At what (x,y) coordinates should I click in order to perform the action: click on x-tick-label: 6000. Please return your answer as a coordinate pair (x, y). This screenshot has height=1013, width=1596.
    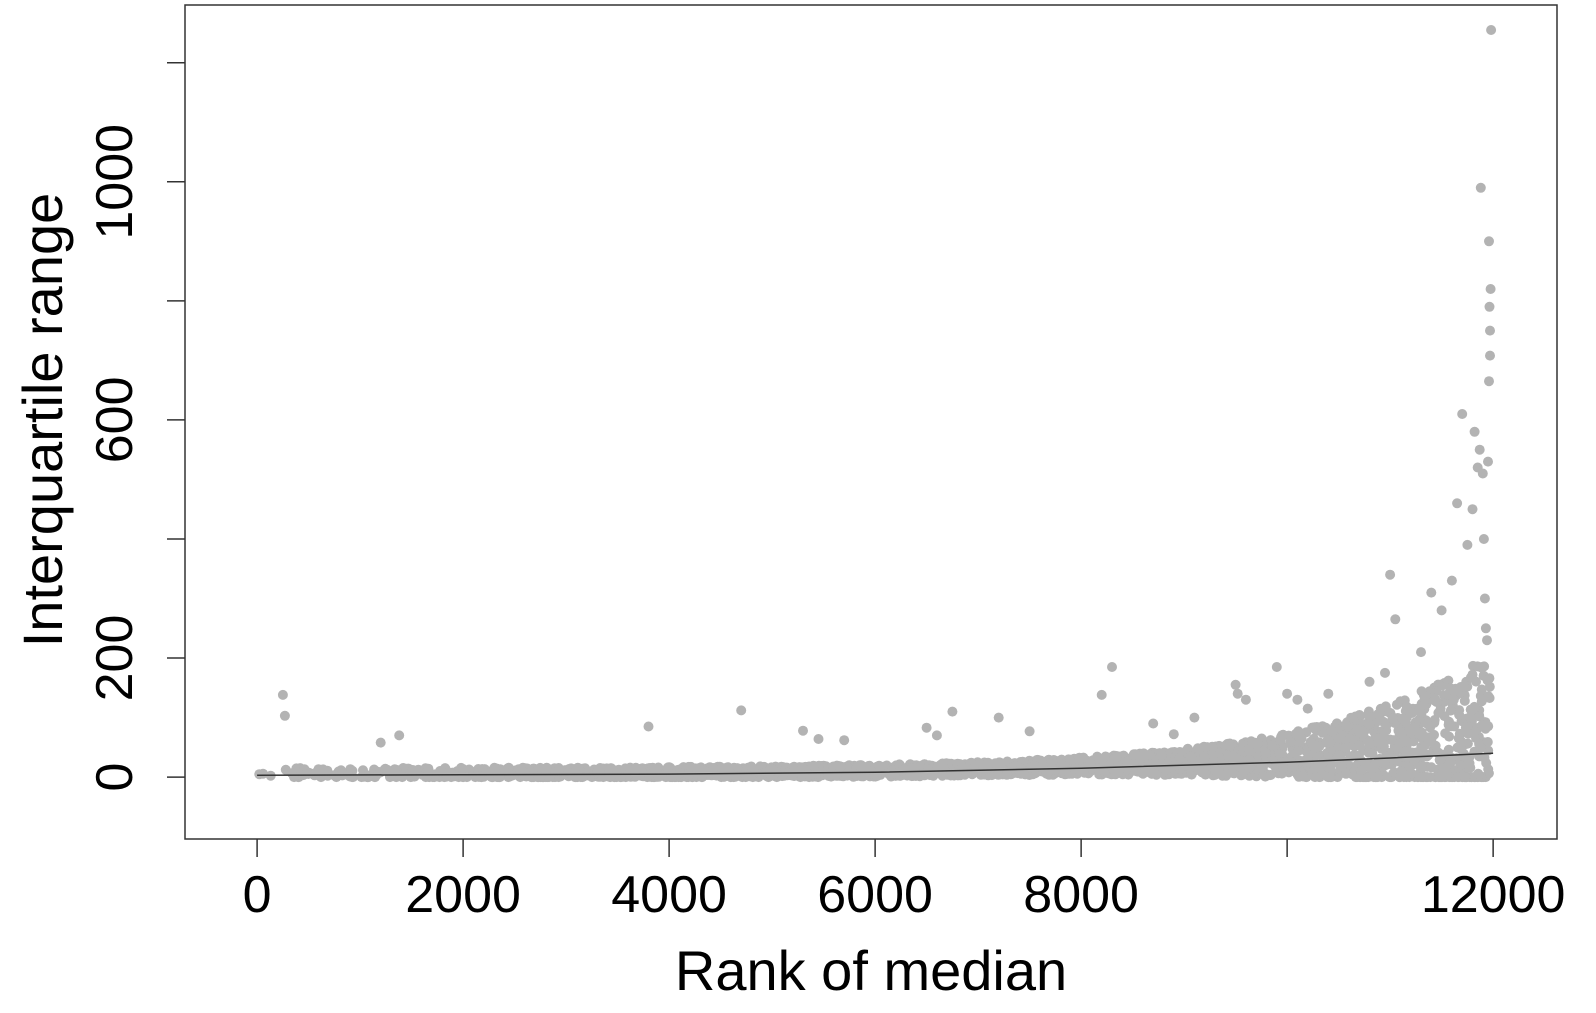
    Looking at the image, I should click on (875, 895).